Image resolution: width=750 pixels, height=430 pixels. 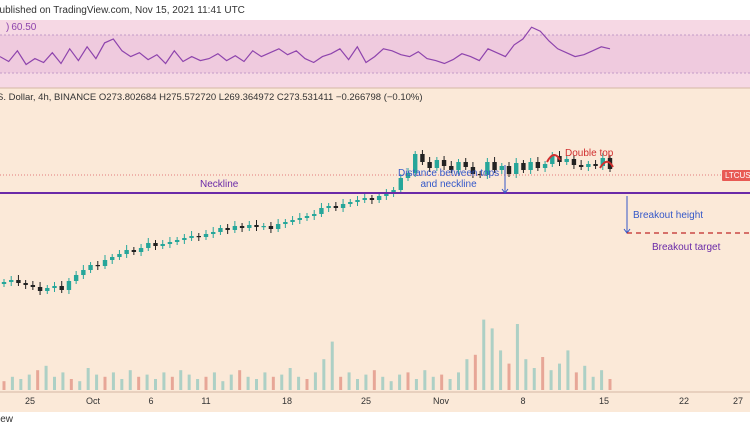 What do you see at coordinates (307, 354) in the screenshot?
I see `volume-bars` at bounding box center [307, 354].